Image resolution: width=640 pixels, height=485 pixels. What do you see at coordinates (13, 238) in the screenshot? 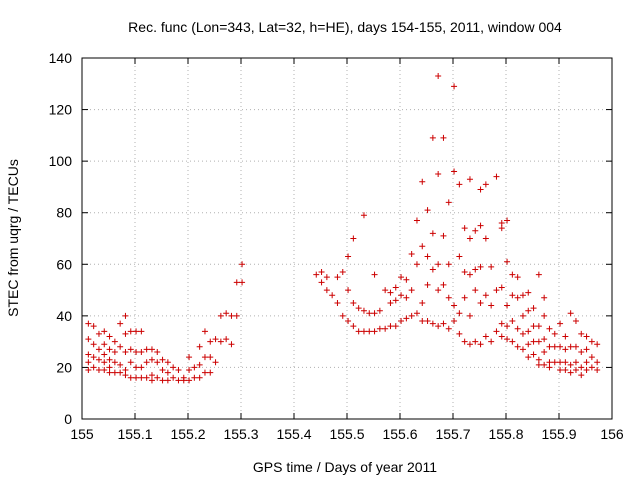
I see `y-axis-label: STEC from uqrg / TECUs` at bounding box center [13, 238].